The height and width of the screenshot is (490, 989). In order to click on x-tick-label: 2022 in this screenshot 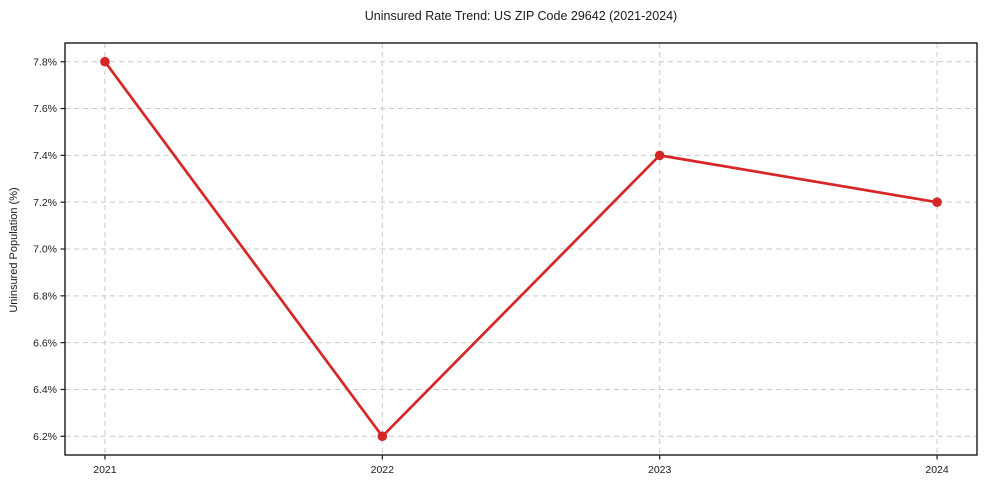, I will do `click(383, 470)`.